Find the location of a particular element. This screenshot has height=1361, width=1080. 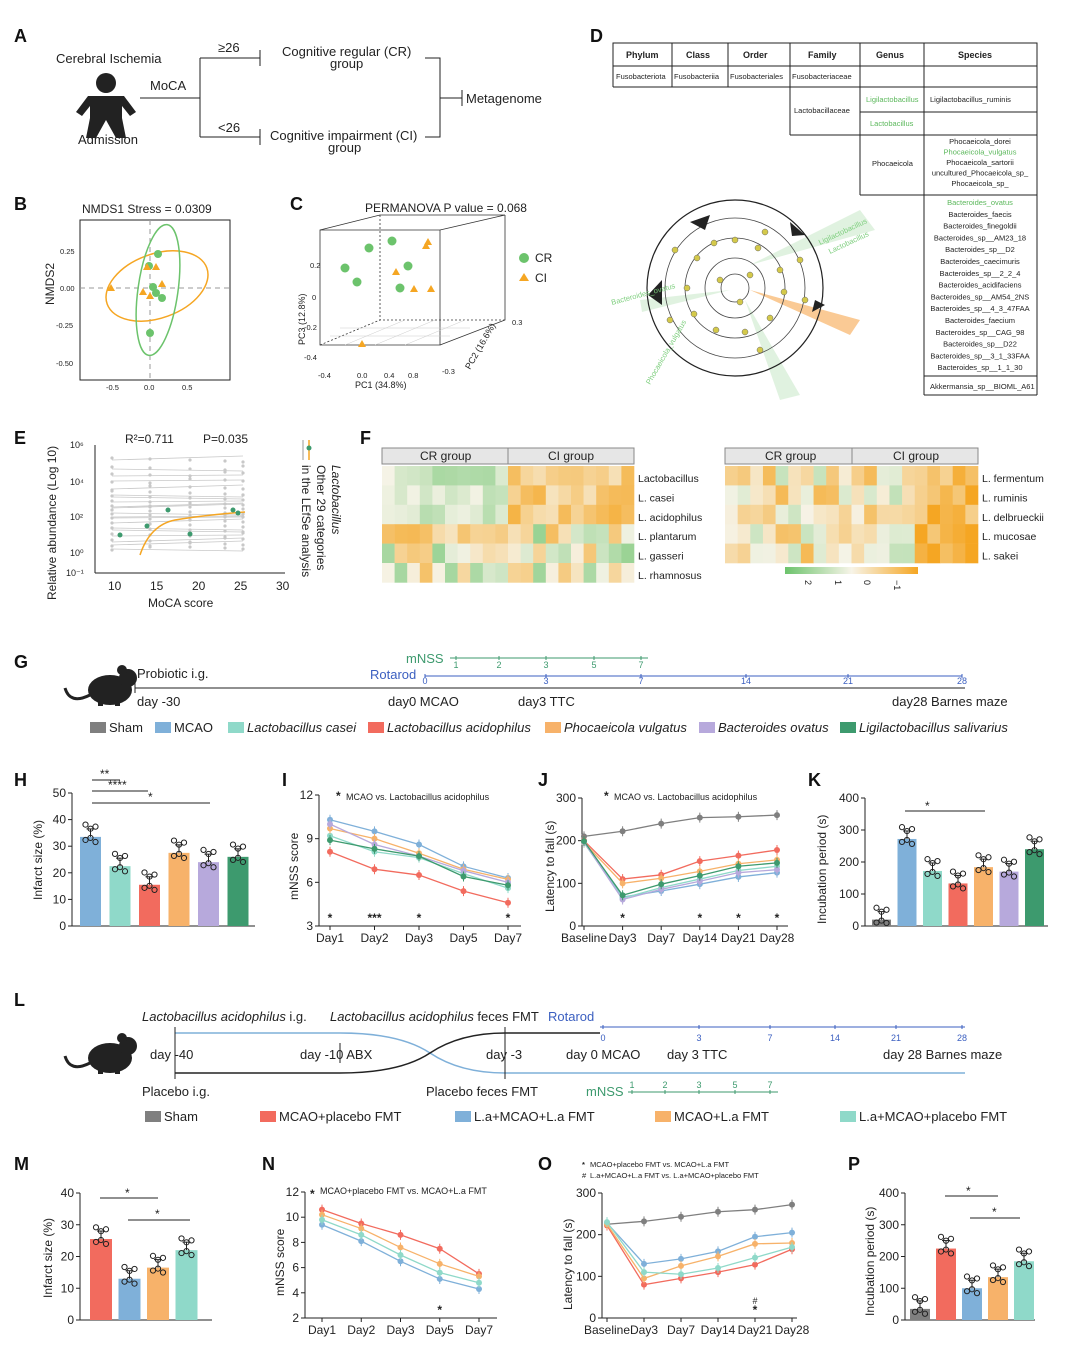

mnss-tick-label: 1 is located at coordinates (455, 665).